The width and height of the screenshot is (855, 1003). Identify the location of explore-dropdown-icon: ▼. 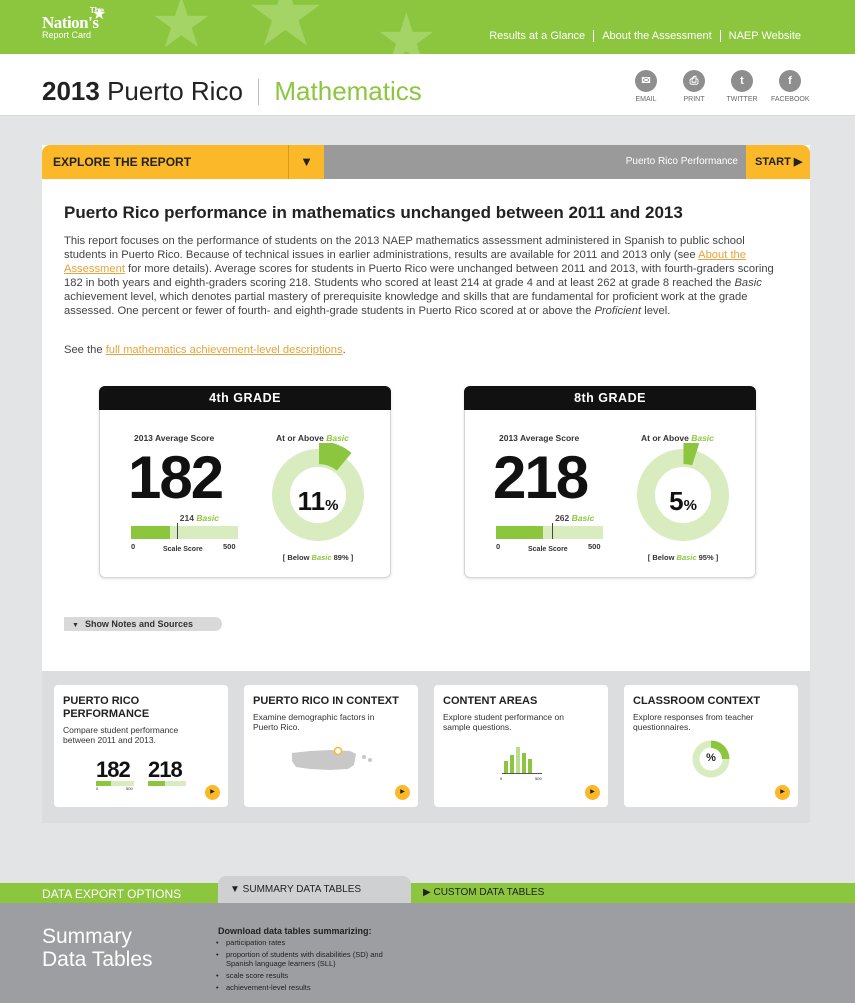
(306, 162).